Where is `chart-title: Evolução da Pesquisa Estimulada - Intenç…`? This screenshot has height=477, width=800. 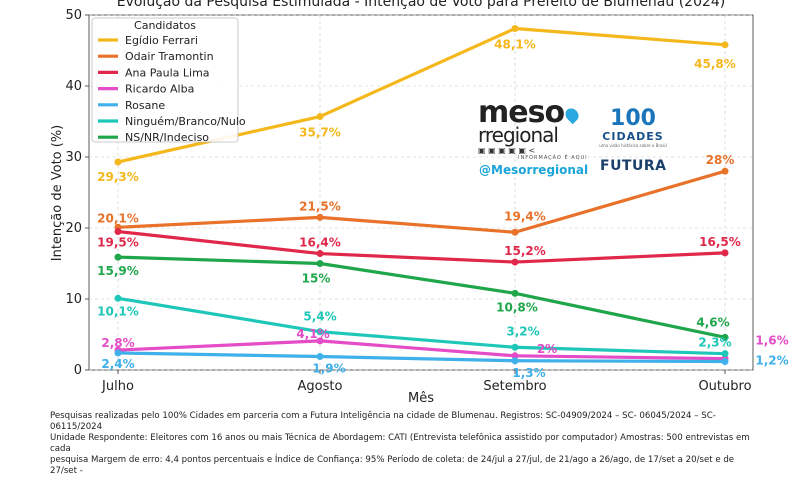 chart-title: Evolução da Pesquisa Estimulada - Intenç… is located at coordinates (421, 5).